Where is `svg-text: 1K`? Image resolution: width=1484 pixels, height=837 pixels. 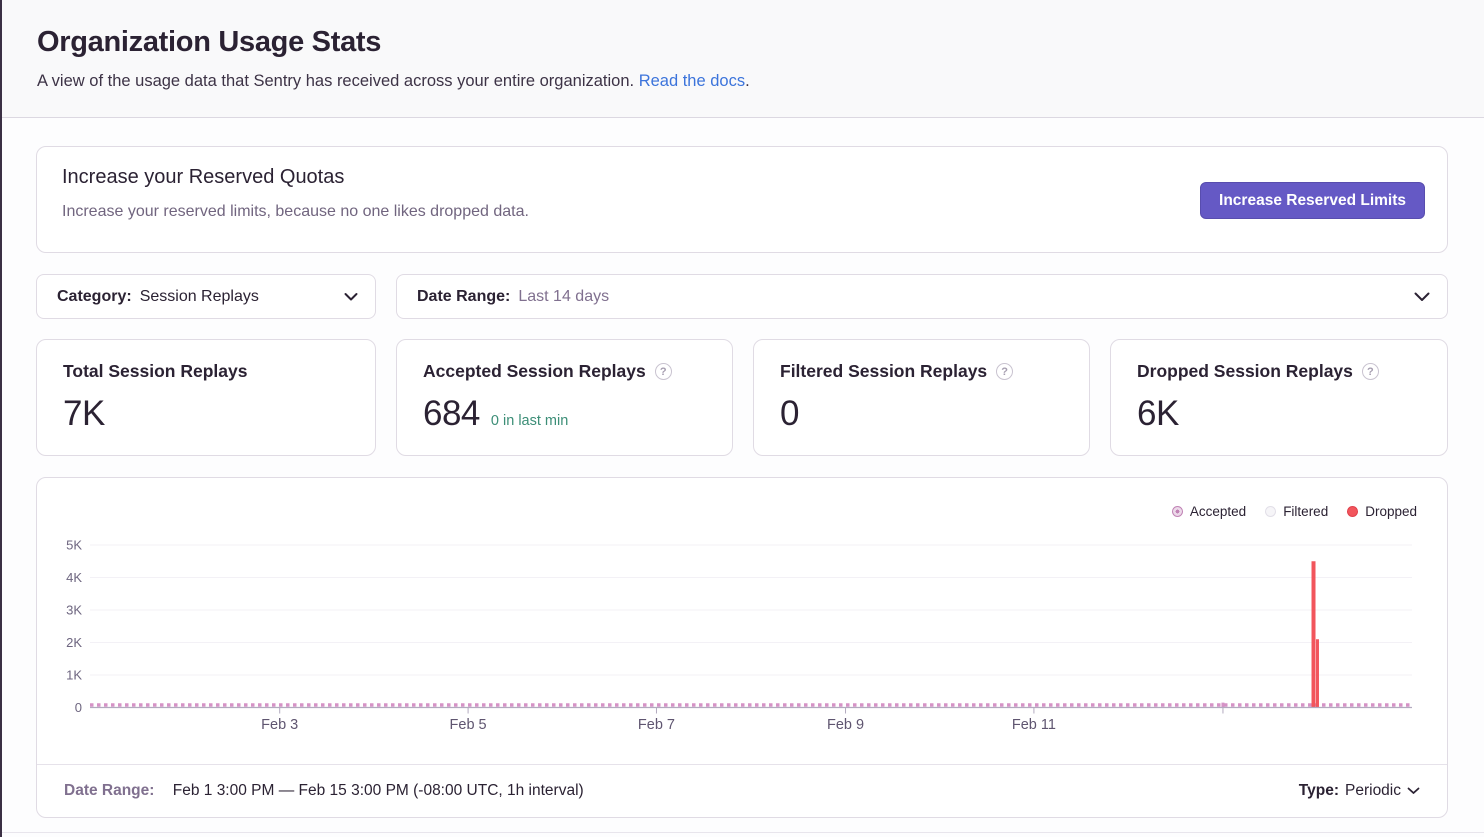
svg-text: 1K is located at coordinates (74, 675).